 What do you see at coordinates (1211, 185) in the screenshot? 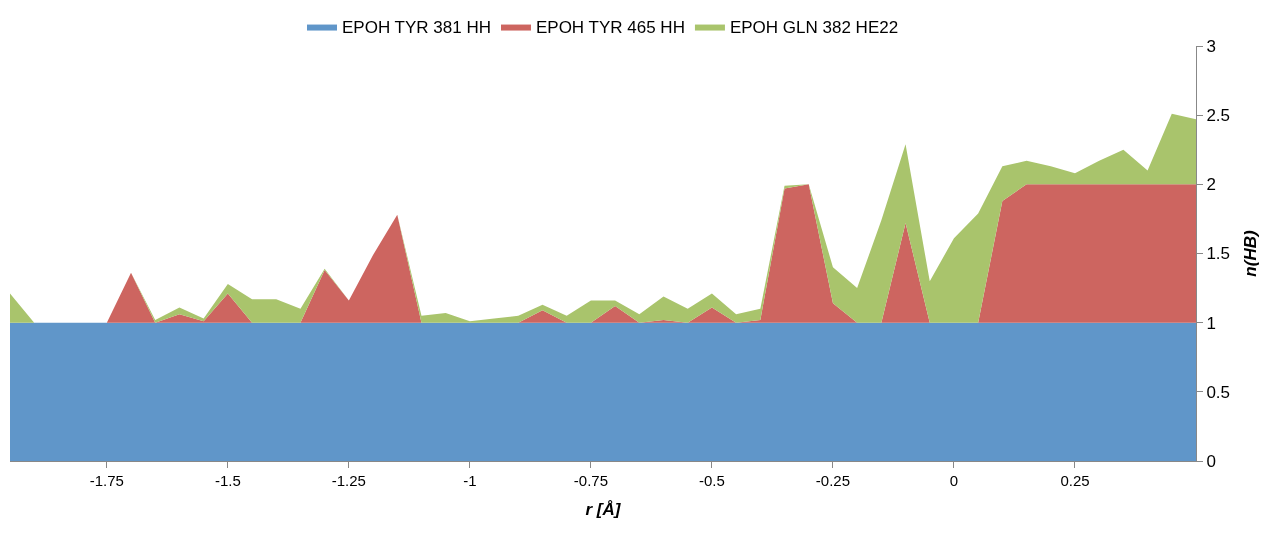
I see `y-tick-label: 2` at bounding box center [1211, 185].